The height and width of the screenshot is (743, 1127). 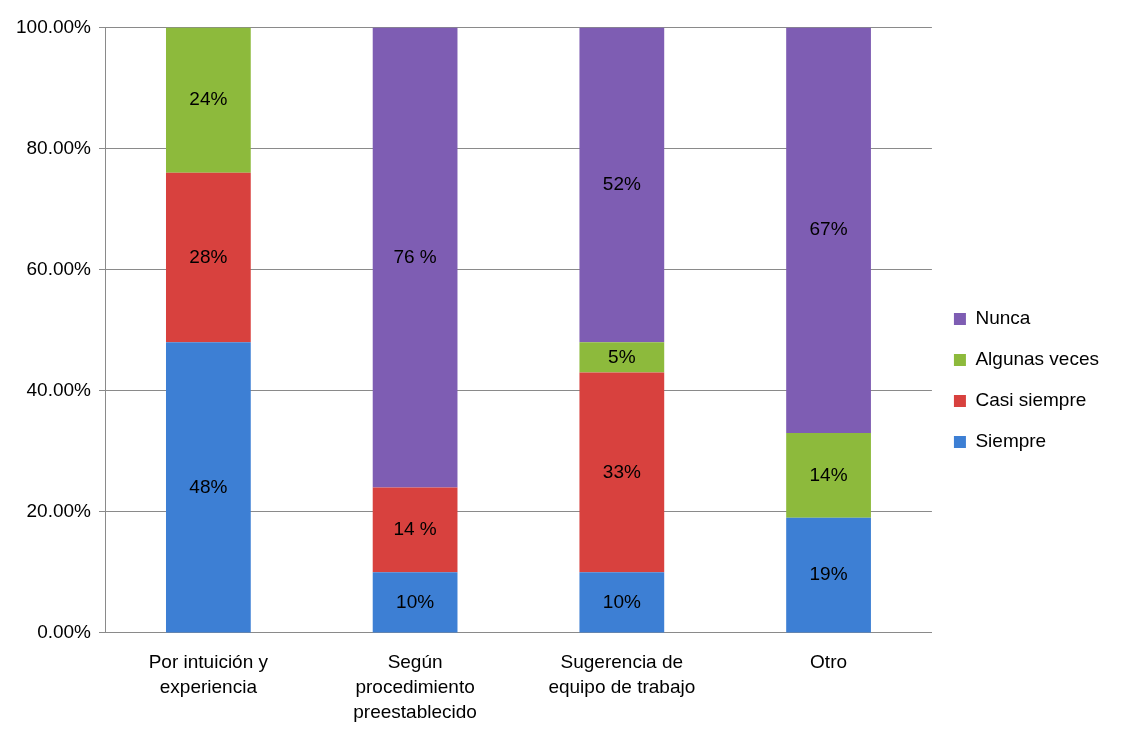 I want to click on data-label: 5%, so click(x=622, y=356).